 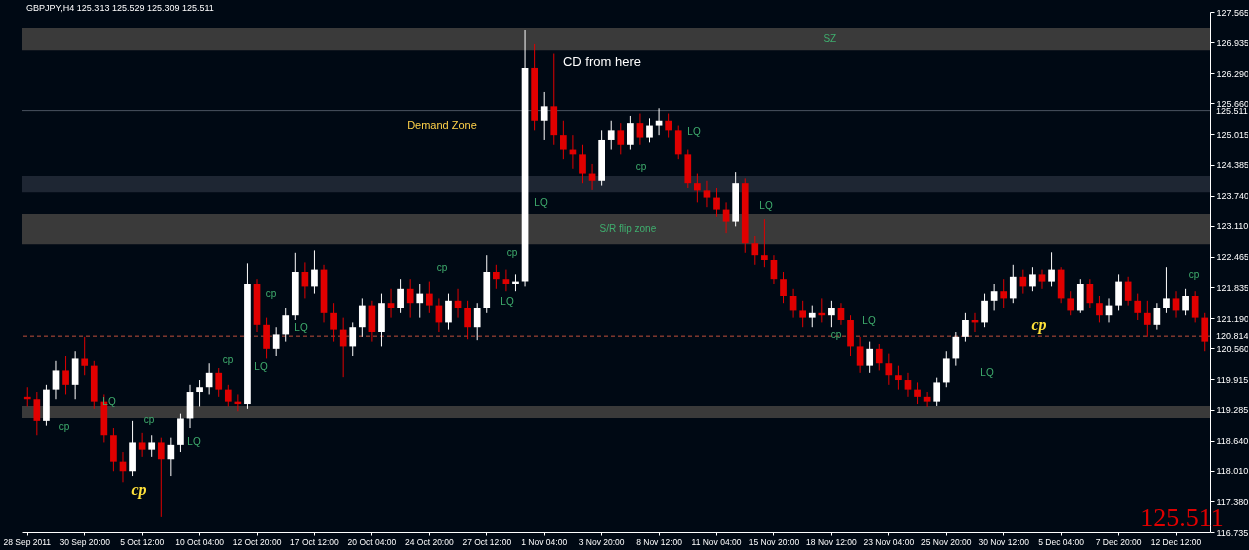 What do you see at coordinates (1232, 73) in the screenshot?
I see `y-tick-label: 126.290` at bounding box center [1232, 73].